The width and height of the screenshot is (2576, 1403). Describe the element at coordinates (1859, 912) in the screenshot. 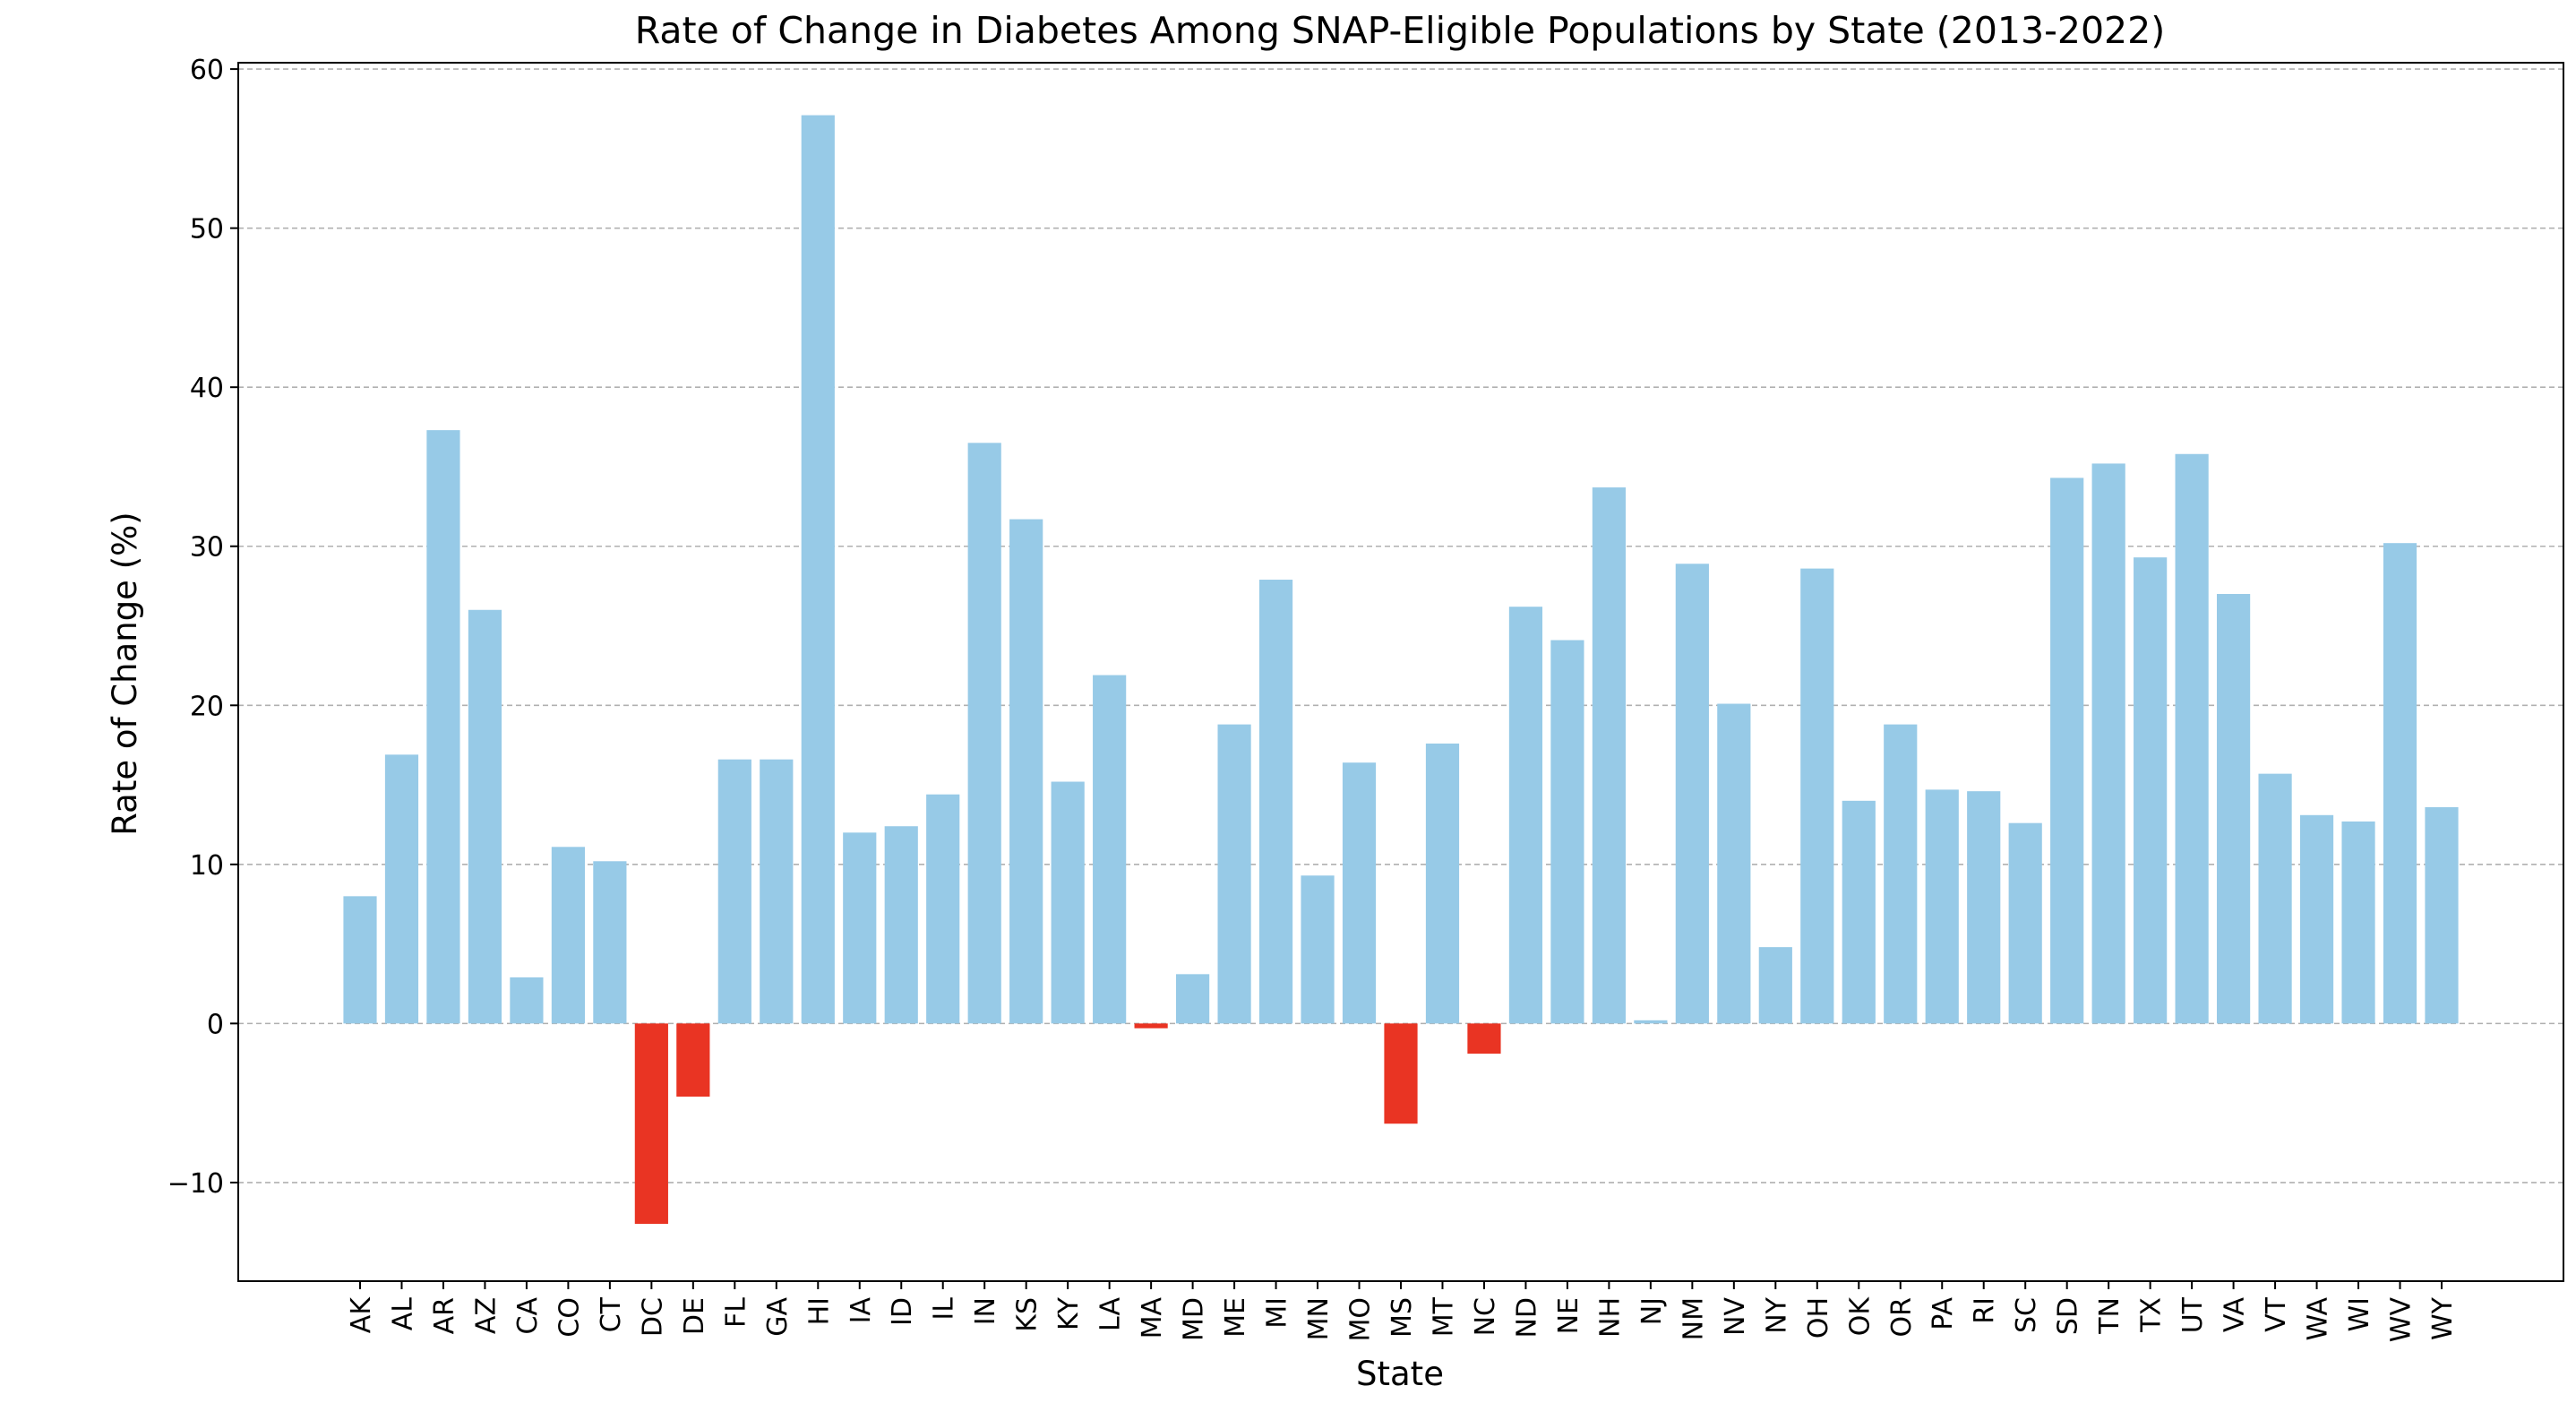

I see `bar-ok` at that location.